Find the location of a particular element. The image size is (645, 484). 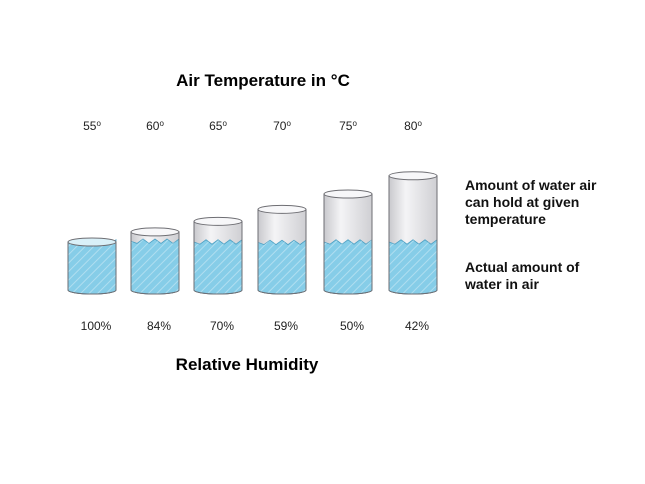

legend-actual-line-2: water in air is located at coordinates (501, 284).